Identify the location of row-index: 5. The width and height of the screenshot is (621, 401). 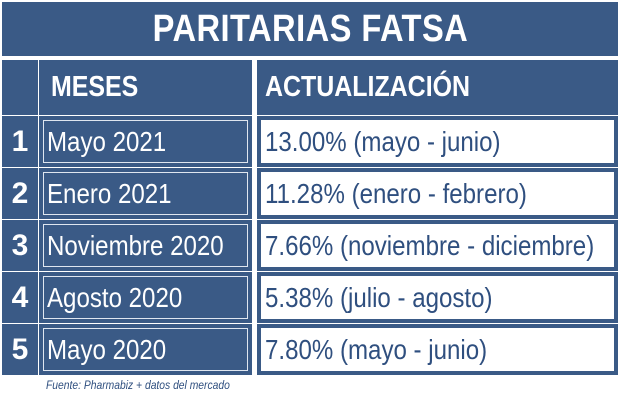
(20, 349).